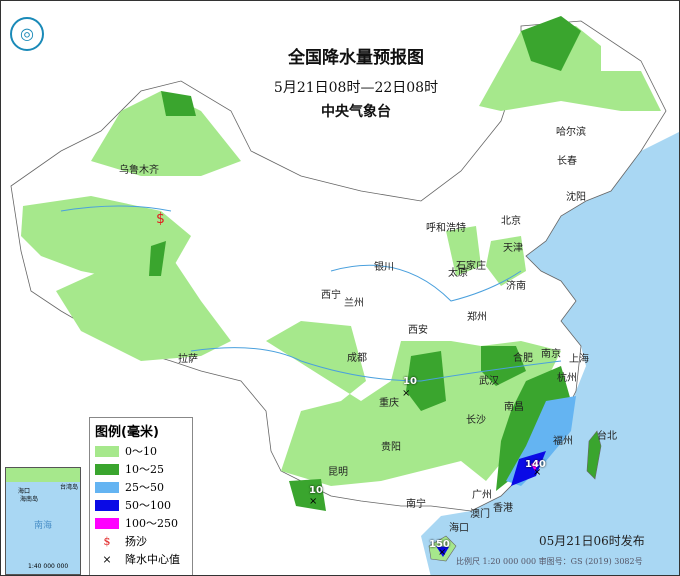 This screenshot has height=576, width=680. What do you see at coordinates (607, 436) in the screenshot?
I see `city-label: 台北` at bounding box center [607, 436].